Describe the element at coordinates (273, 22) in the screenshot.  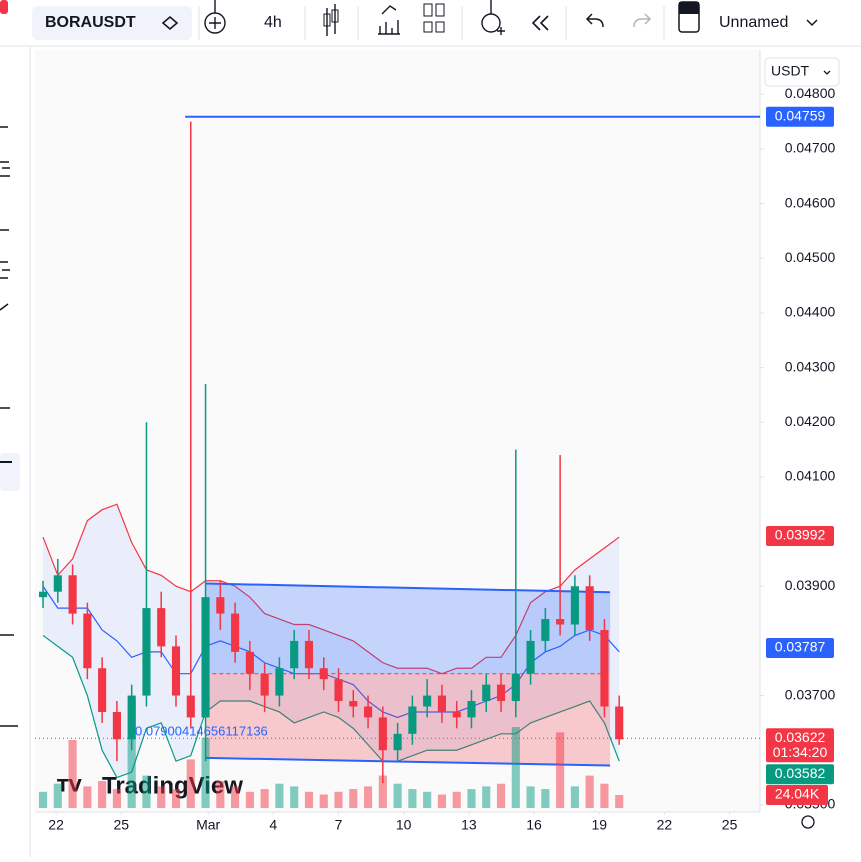
I see `interval: 4h` at that location.